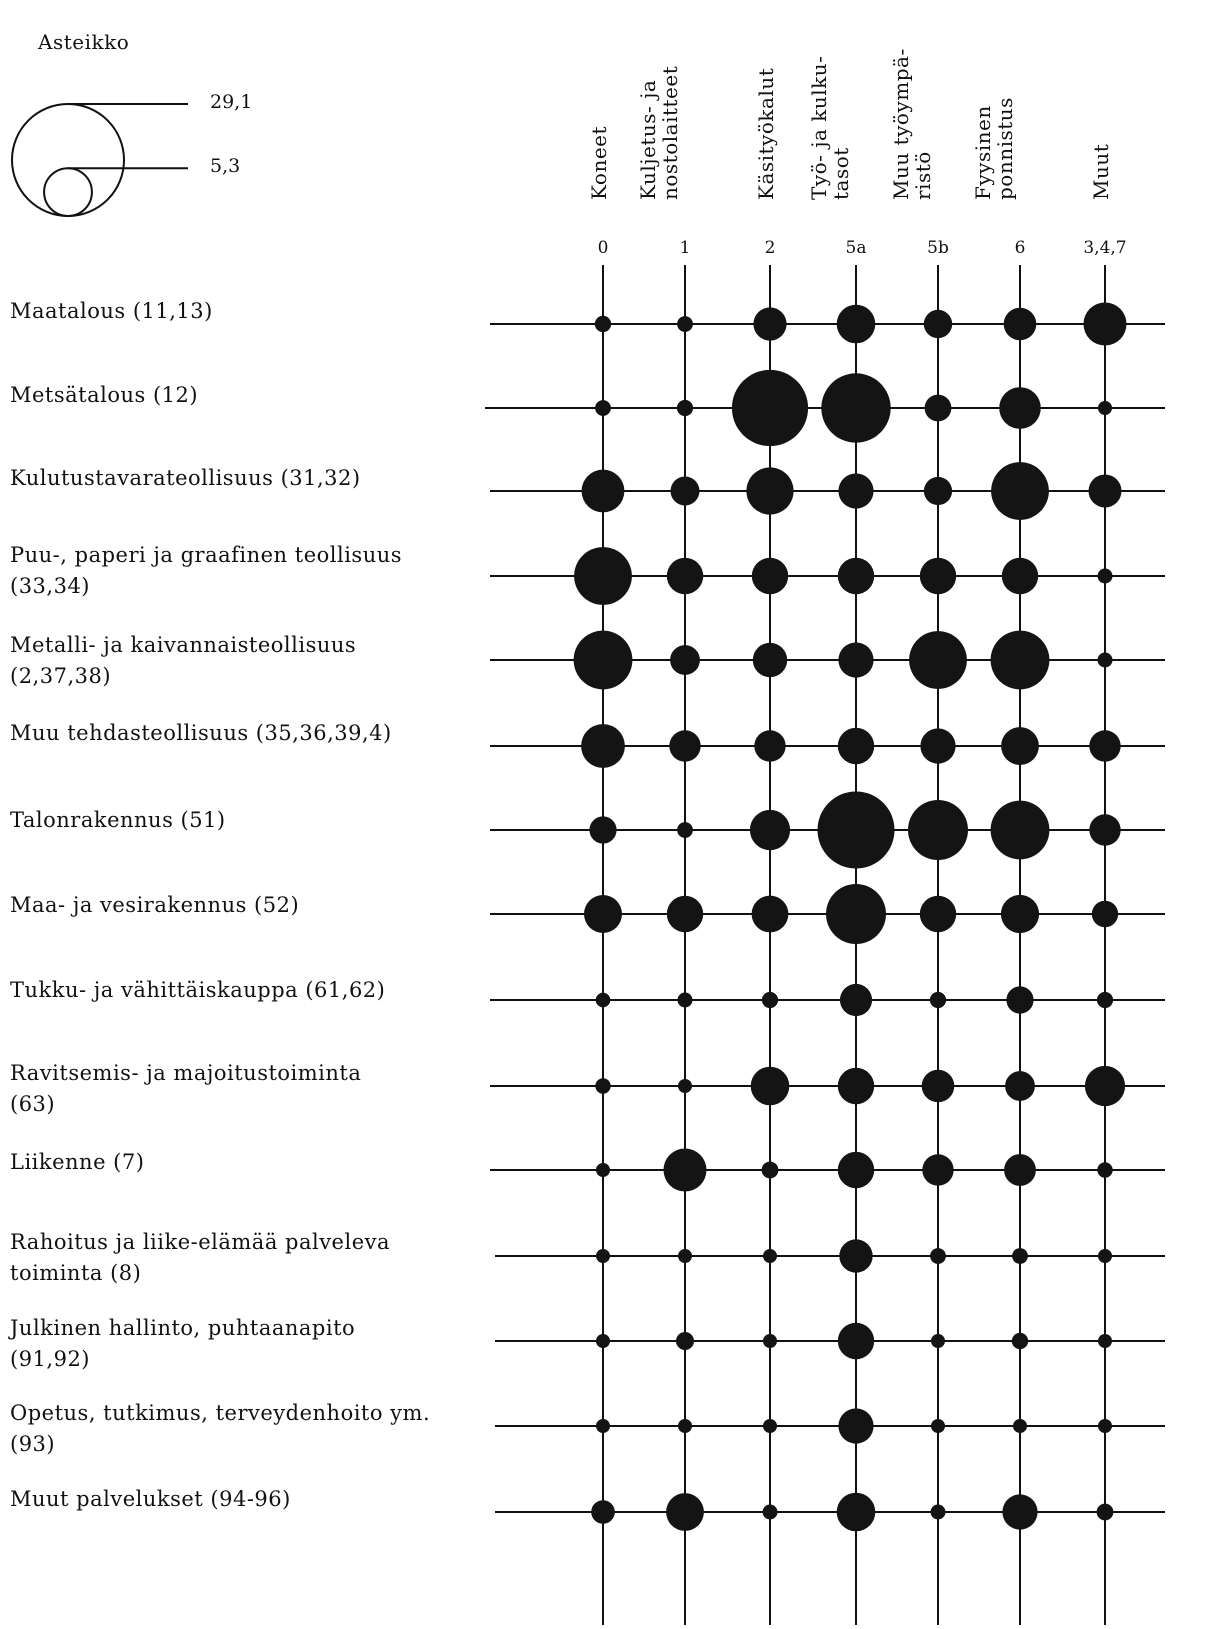 The width and height of the screenshot is (1225, 1629). Describe the element at coordinates (155, 905) in the screenshot. I see `row-label: Maa- ja vesirakennus (52)` at that location.